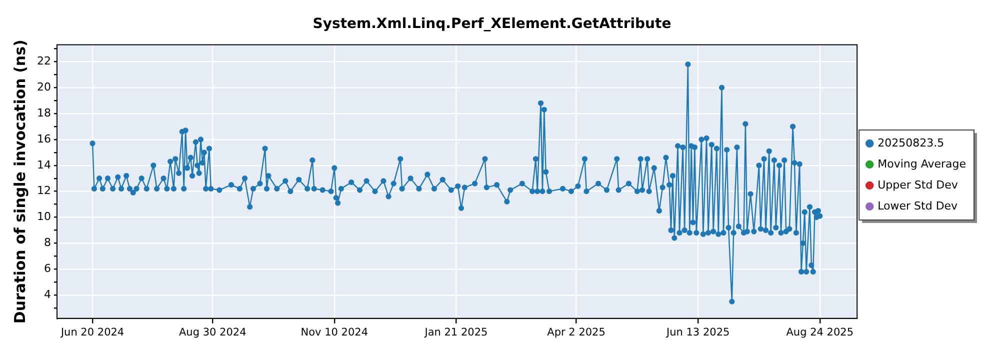 This screenshot has width=1000, height=350. What do you see at coordinates (19, 182) in the screenshot?
I see `y-axis-title: Duration of single invocation (ns)` at bounding box center [19, 182].